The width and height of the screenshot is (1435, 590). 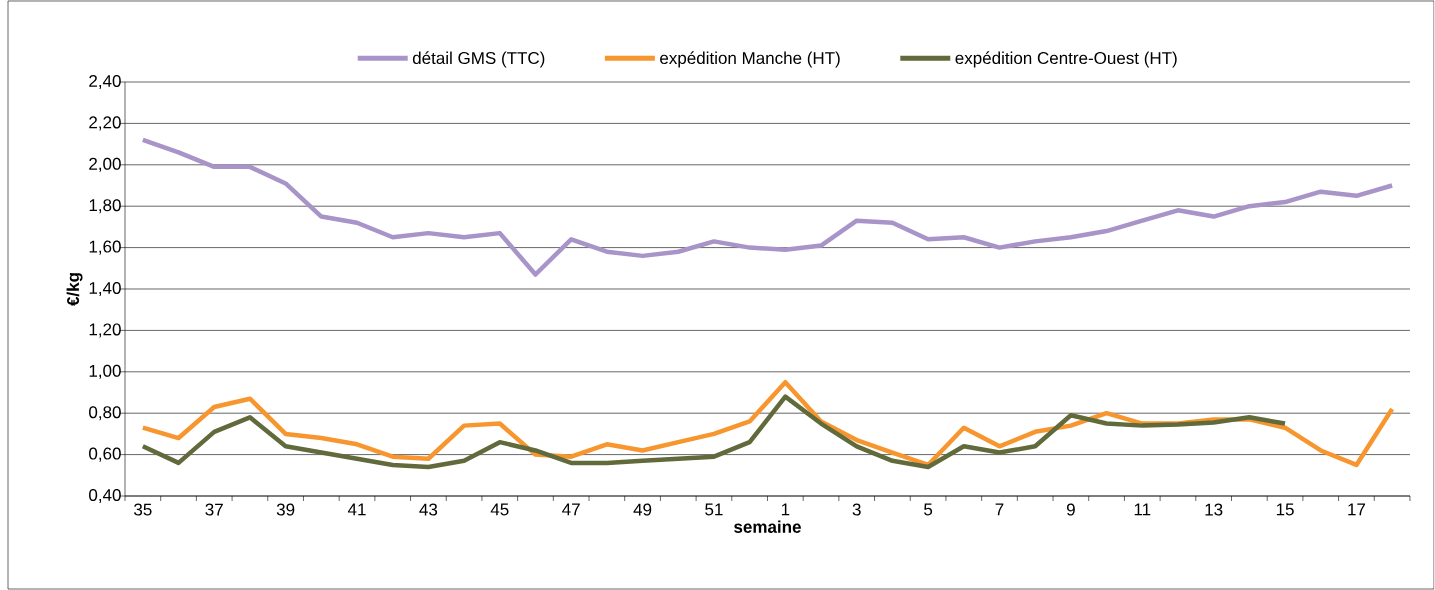 What do you see at coordinates (105, 164) in the screenshot?
I see `y-tick-label: 2,00` at bounding box center [105, 164].